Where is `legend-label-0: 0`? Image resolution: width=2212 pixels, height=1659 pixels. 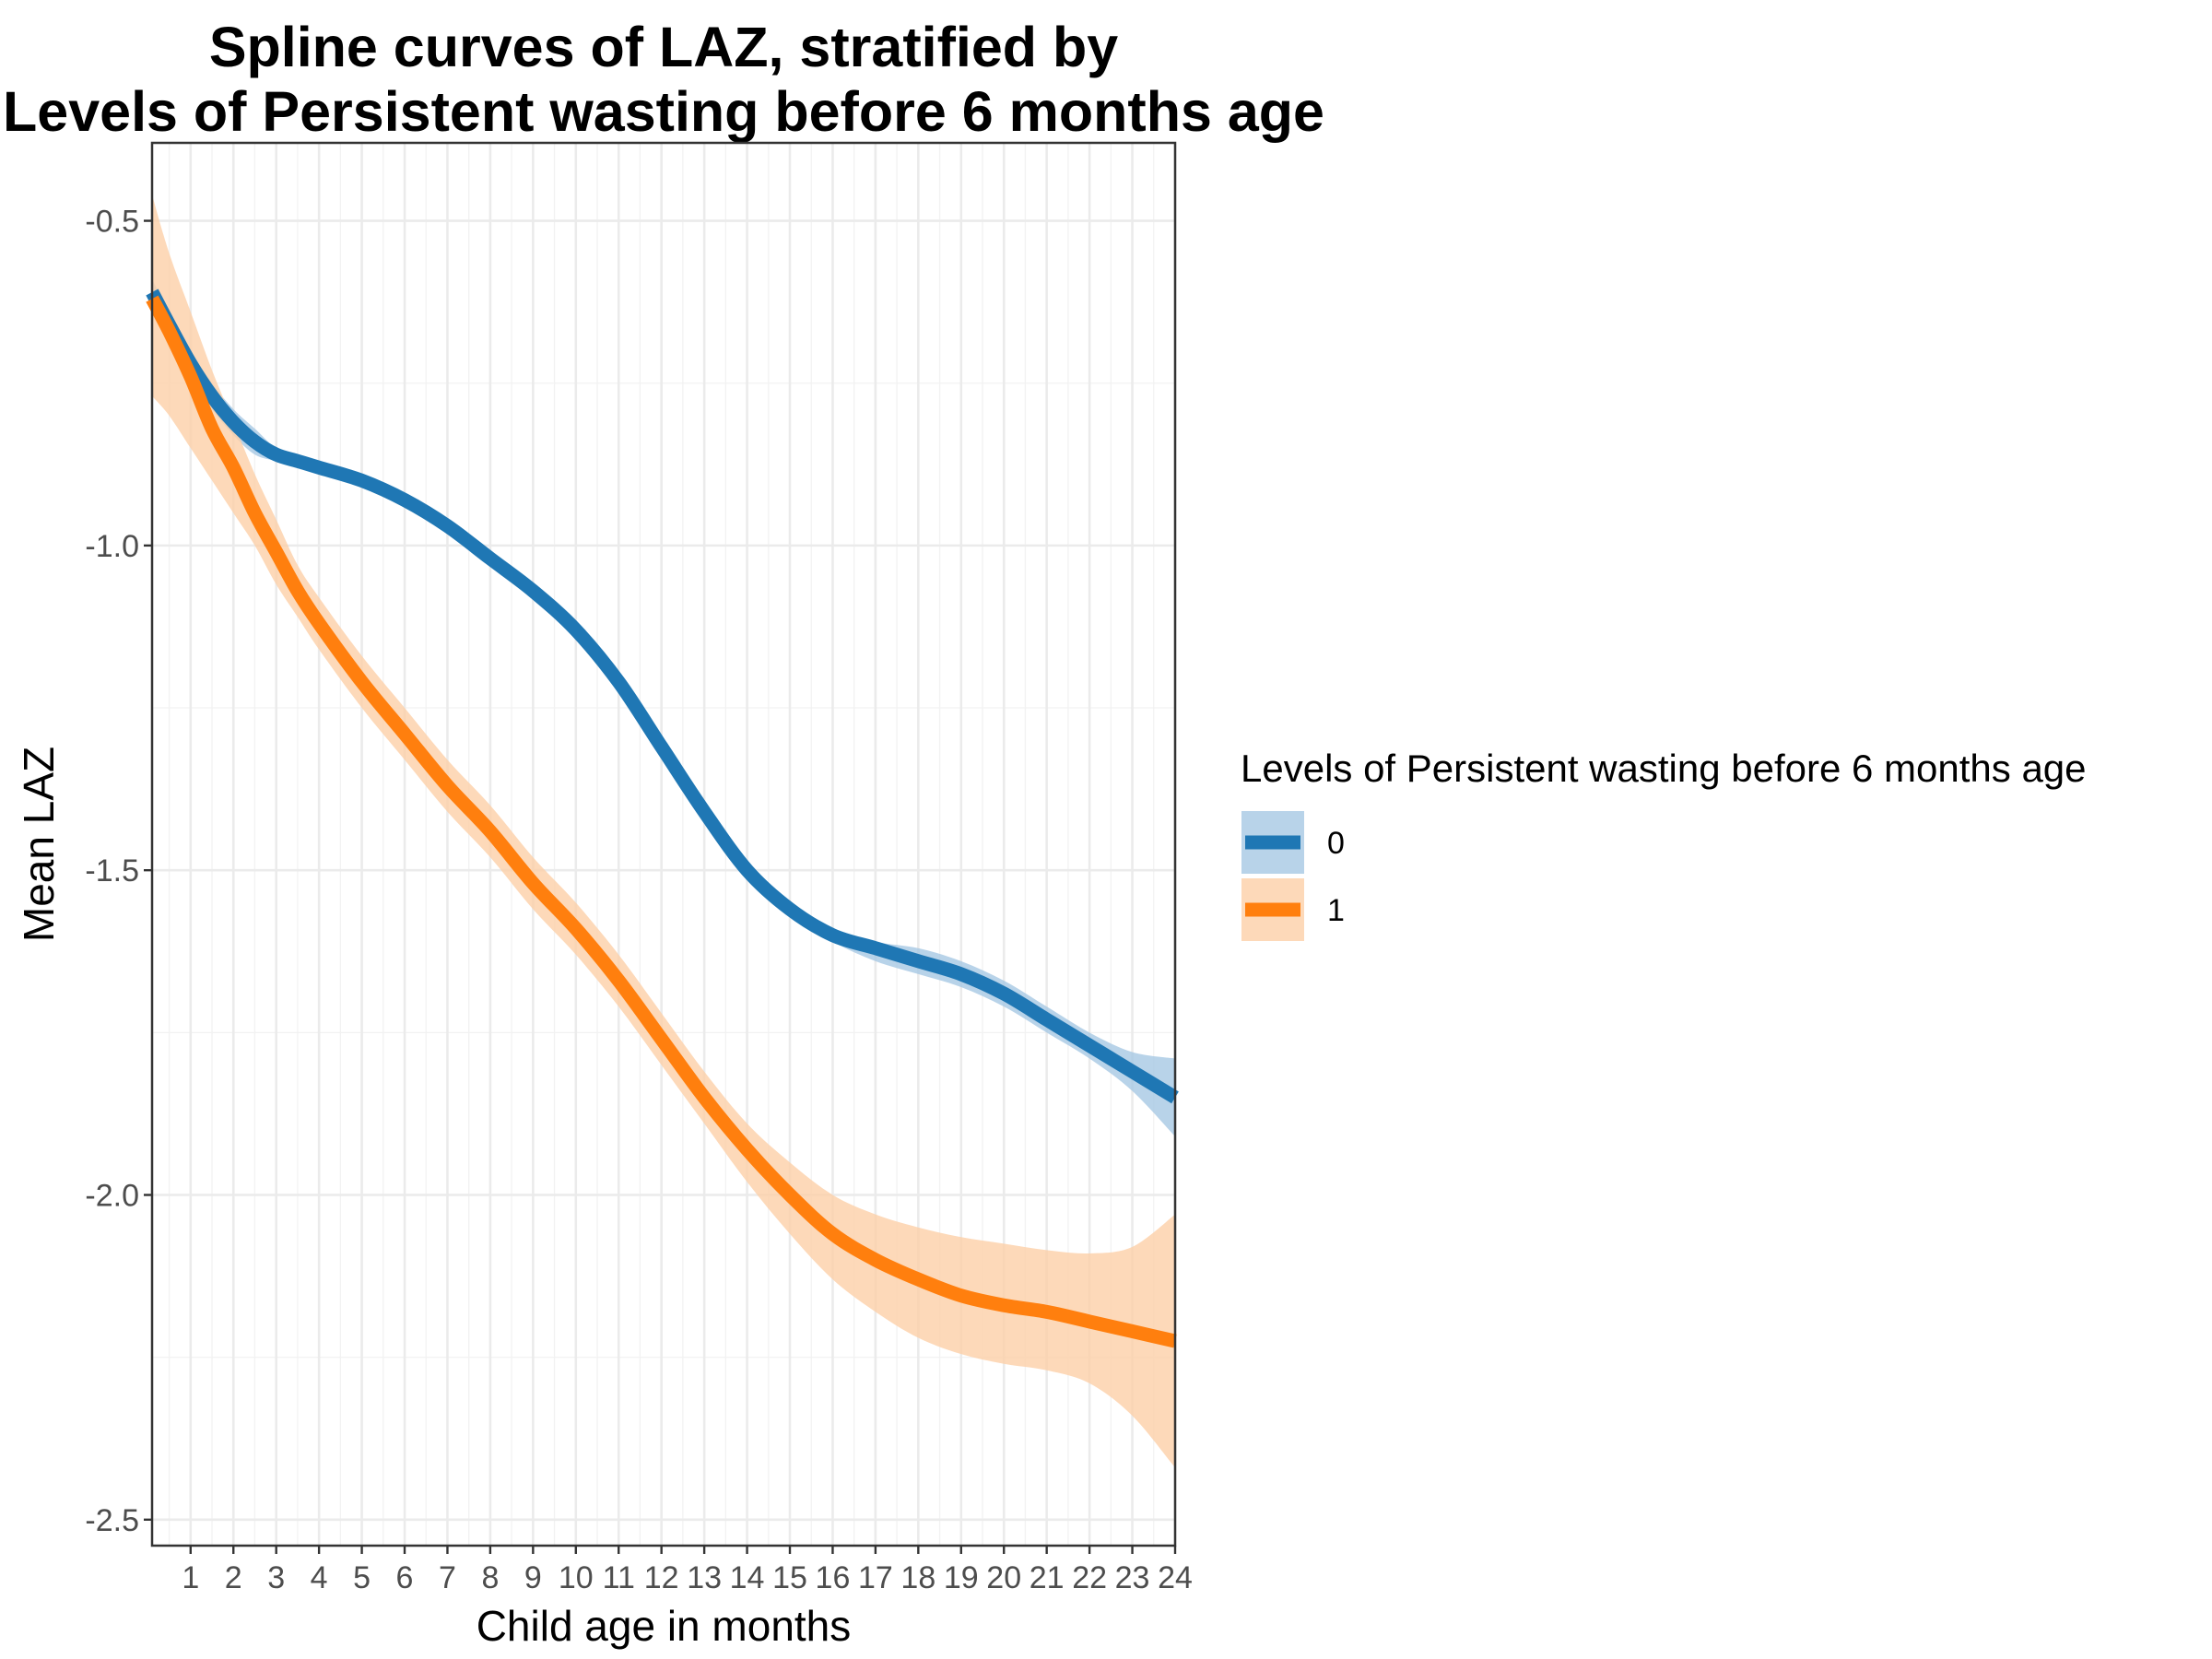
legend-label-0: 0 is located at coordinates (1336, 843).